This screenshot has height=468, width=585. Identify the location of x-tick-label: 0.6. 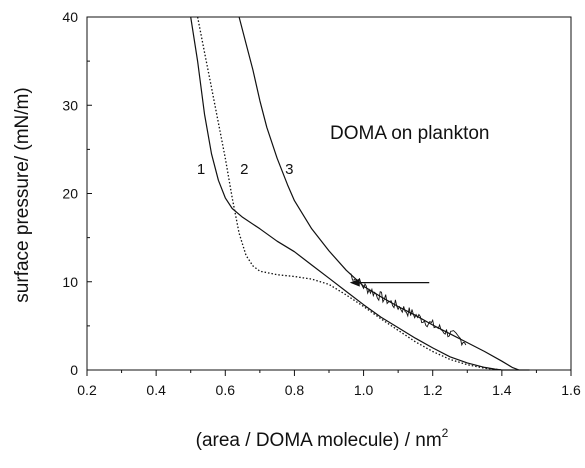
(226, 390).